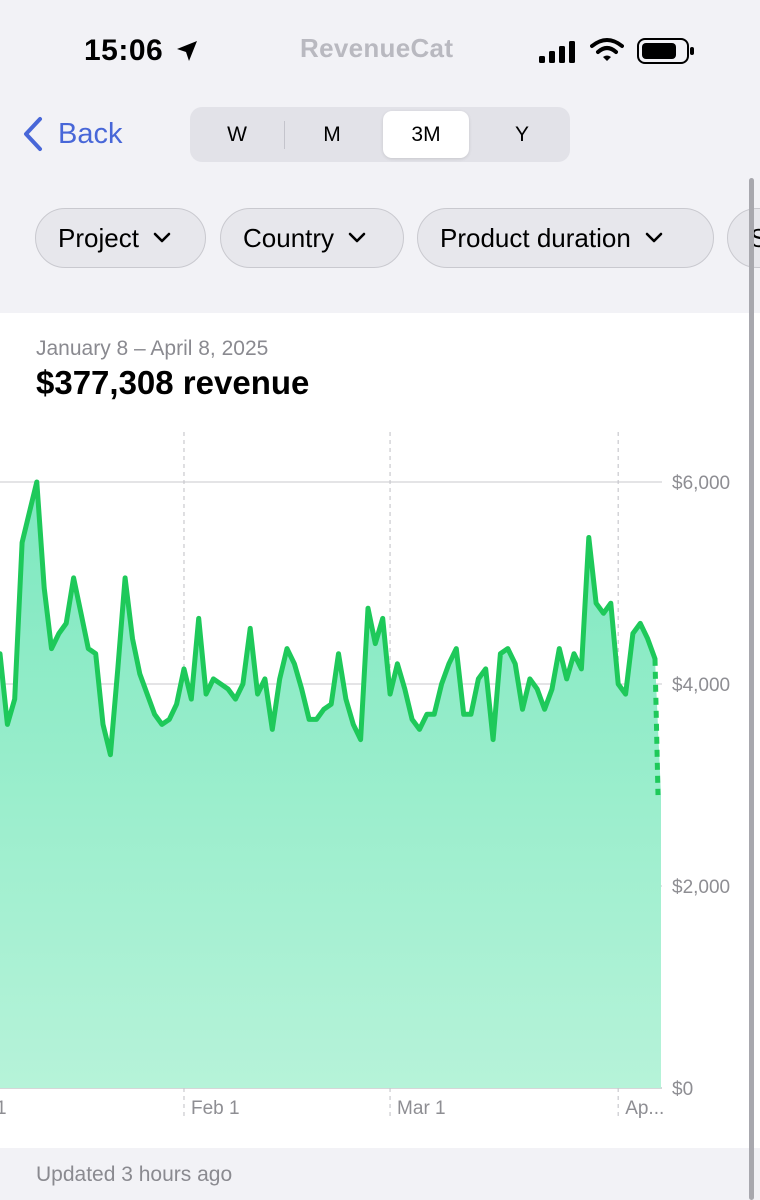  I want to click on filter-project-label: Project, so click(98, 237).